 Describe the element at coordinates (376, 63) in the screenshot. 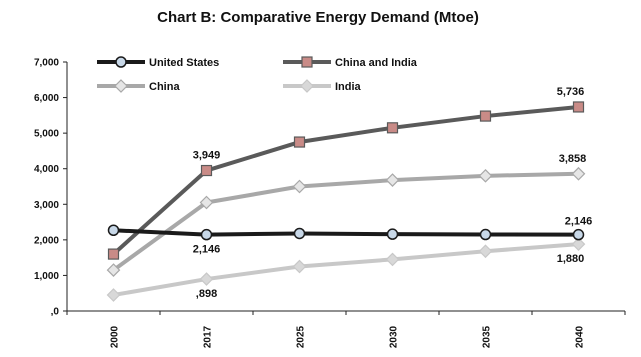

I see `legend-label: China and India` at that location.